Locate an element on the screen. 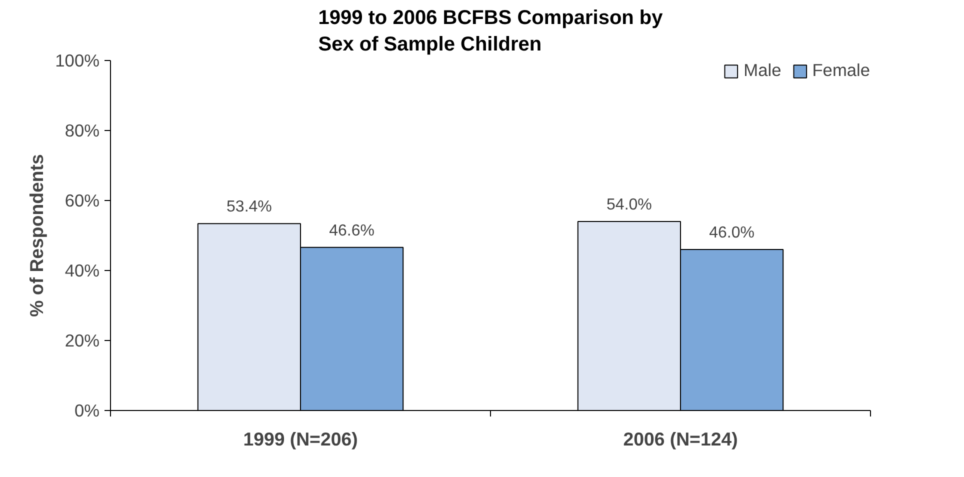 The height and width of the screenshot is (477, 964). y-tick-label: 0% is located at coordinates (87, 410).